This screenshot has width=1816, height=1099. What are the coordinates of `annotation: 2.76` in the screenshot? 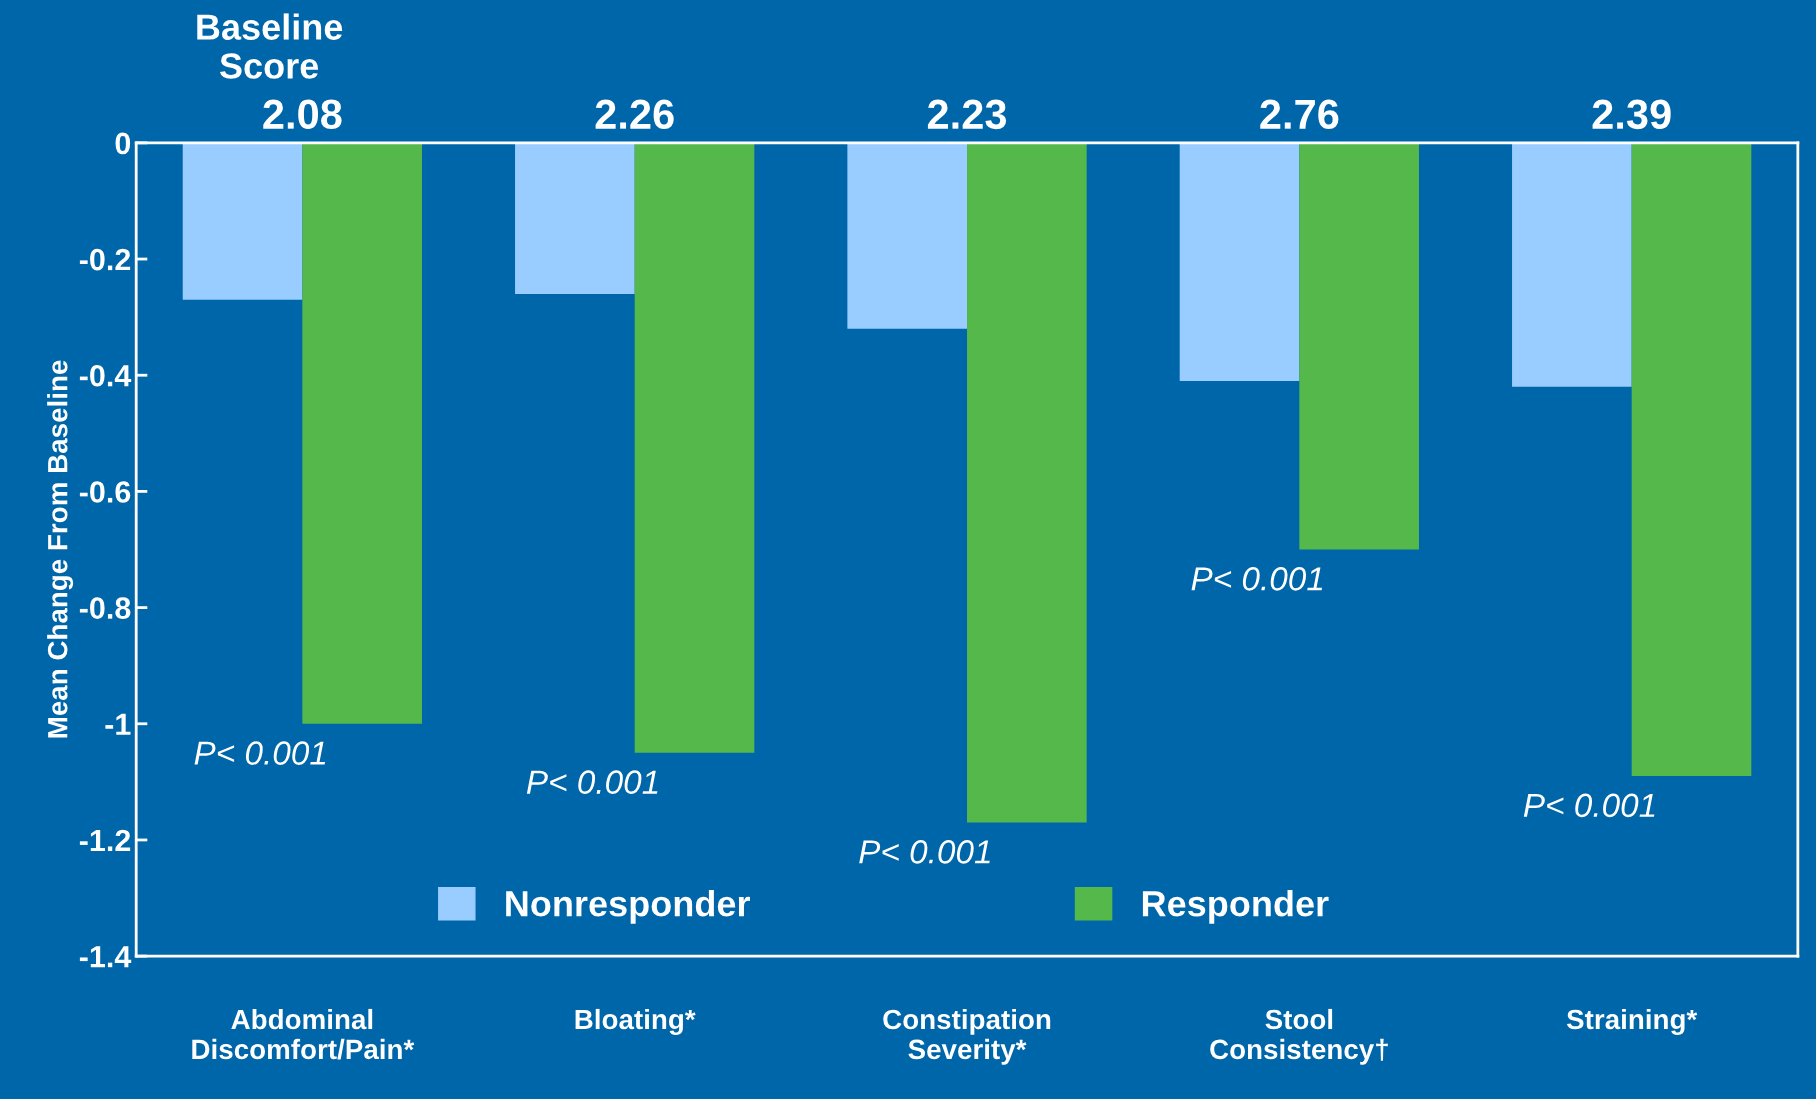 It's located at (1299, 114).